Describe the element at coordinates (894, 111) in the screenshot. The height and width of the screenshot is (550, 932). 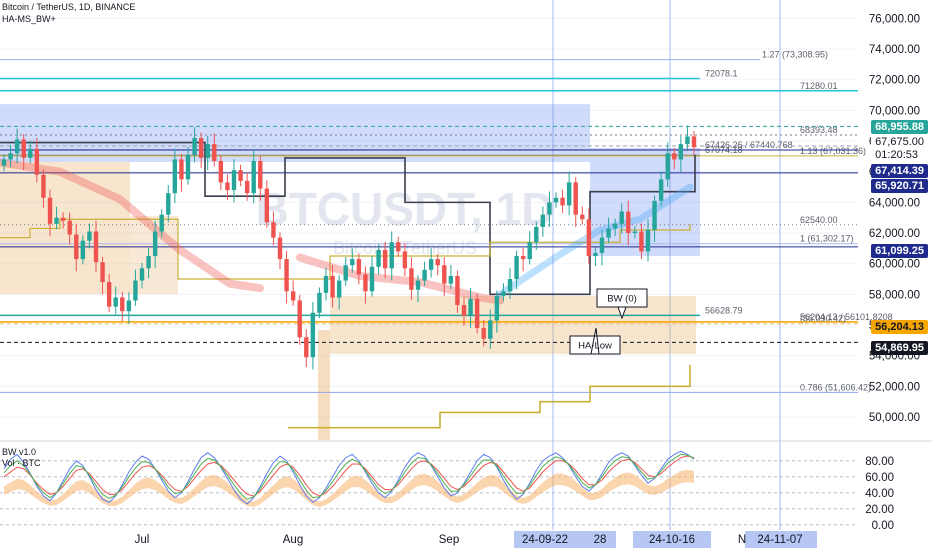
I see `price-axis-label: 70,000.00` at that location.